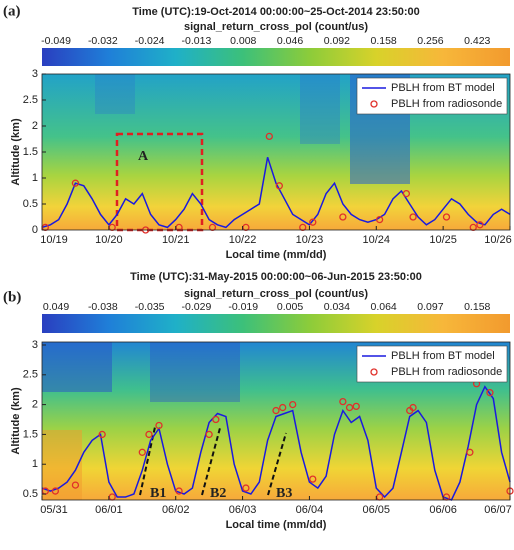 Image resolution: width=514 pixels, height=550 pixels. I want to click on x-tick-label: 10/20, so click(109, 240).